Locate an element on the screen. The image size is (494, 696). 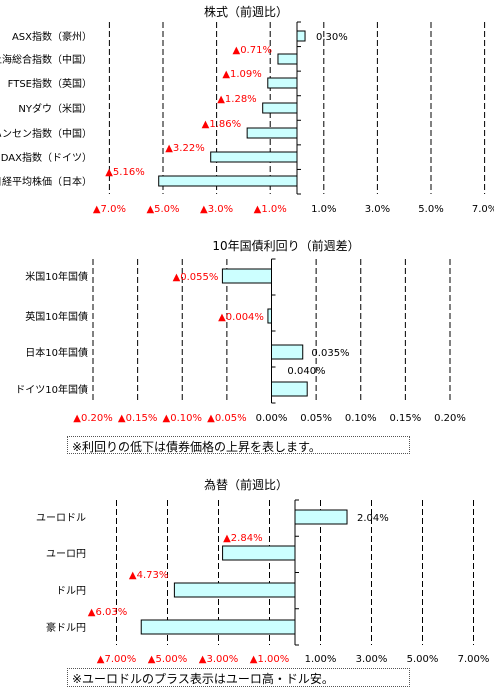
category-label: DAX指数（ドイツ） is located at coordinates (46, 157).